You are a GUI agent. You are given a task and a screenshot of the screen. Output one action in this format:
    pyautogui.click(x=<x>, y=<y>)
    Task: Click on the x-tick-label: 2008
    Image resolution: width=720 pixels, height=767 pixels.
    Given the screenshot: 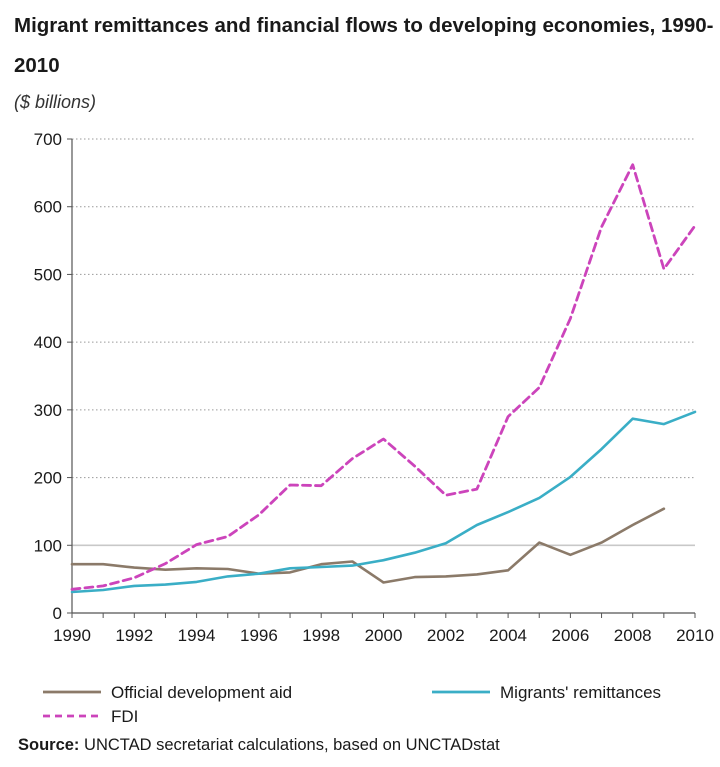 What is the action you would take?
    pyautogui.click(x=633, y=635)
    